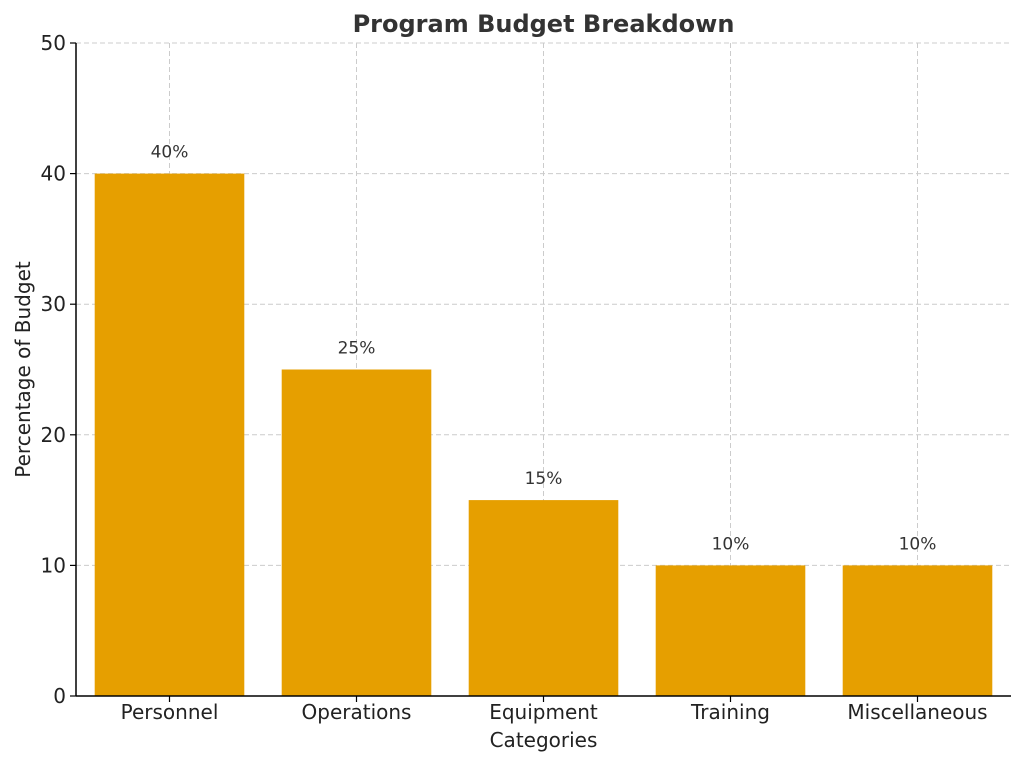 The height and width of the screenshot is (765, 1024). What do you see at coordinates (917, 712) in the screenshot?
I see `x-tick-label-miscellaneous: Miscellaneous` at bounding box center [917, 712].